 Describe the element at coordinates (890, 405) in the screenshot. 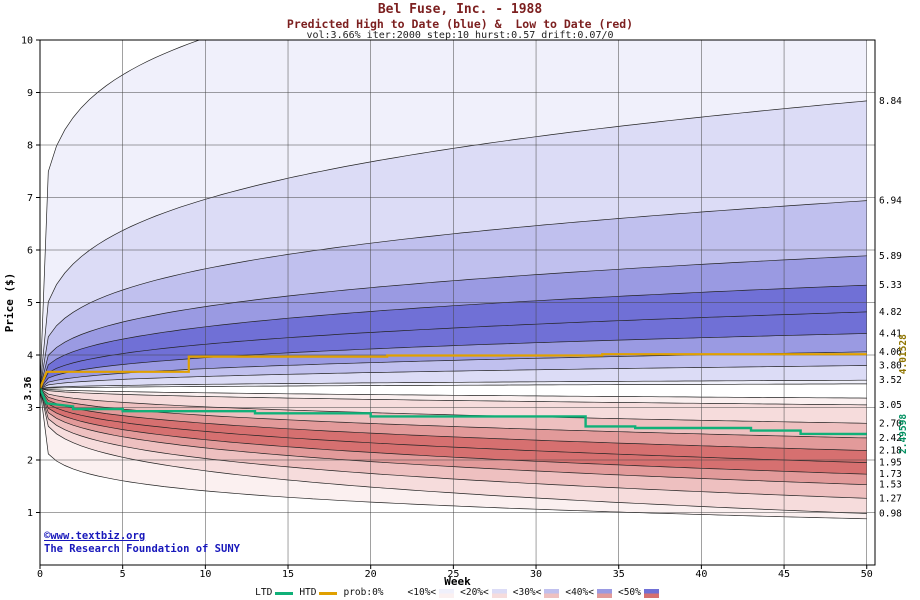

I see `quantile-label: 3.05` at that location.